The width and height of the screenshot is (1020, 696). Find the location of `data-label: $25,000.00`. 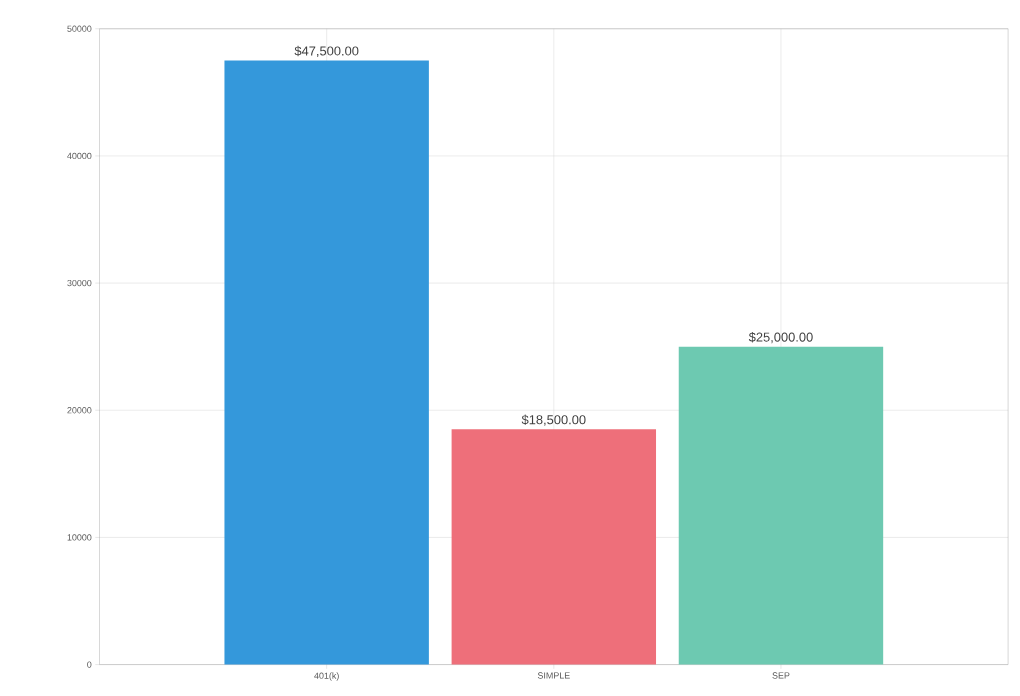

data-label: $25,000.00 is located at coordinates (780, 337).